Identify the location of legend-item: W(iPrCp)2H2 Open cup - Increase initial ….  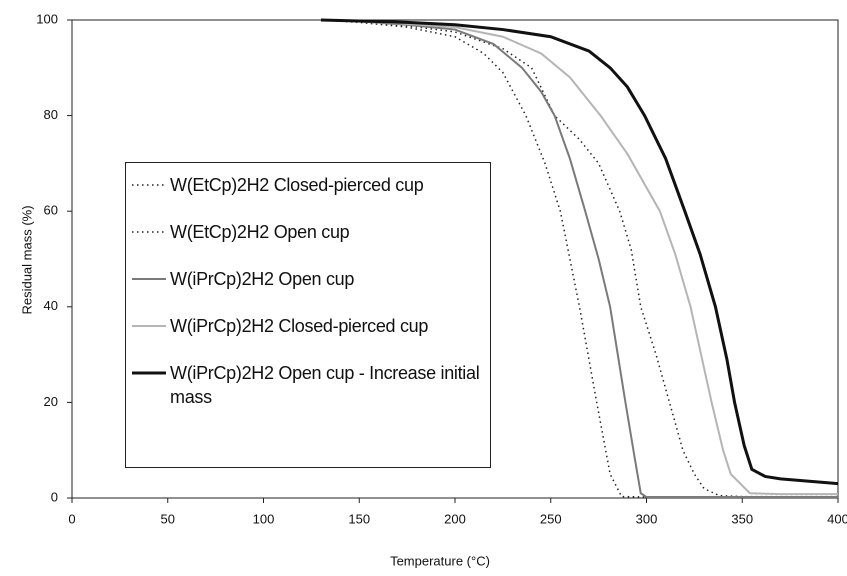
(305, 385).